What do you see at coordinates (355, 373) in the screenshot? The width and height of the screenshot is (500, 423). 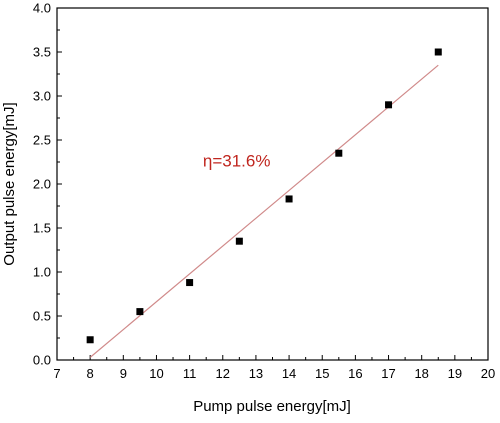 I see `x-tick-label: 16` at bounding box center [355, 373].